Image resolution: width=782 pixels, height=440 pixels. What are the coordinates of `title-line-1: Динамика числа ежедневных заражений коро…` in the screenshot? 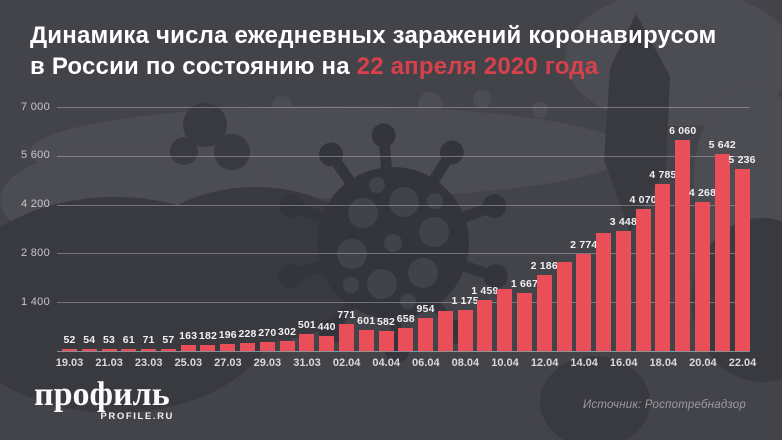 It's located at (373, 35).